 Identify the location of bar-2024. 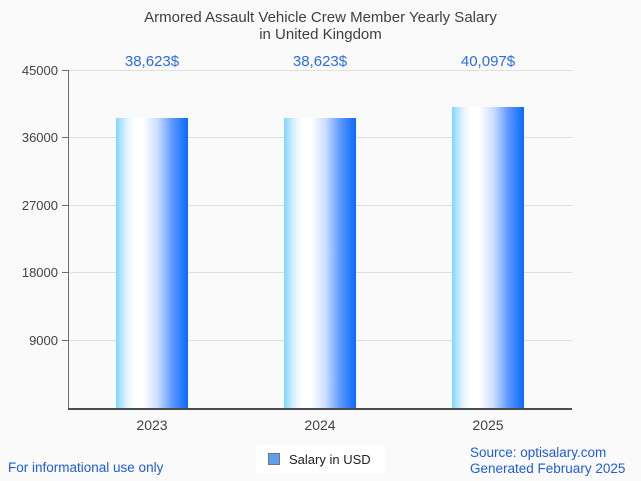
(320, 262).